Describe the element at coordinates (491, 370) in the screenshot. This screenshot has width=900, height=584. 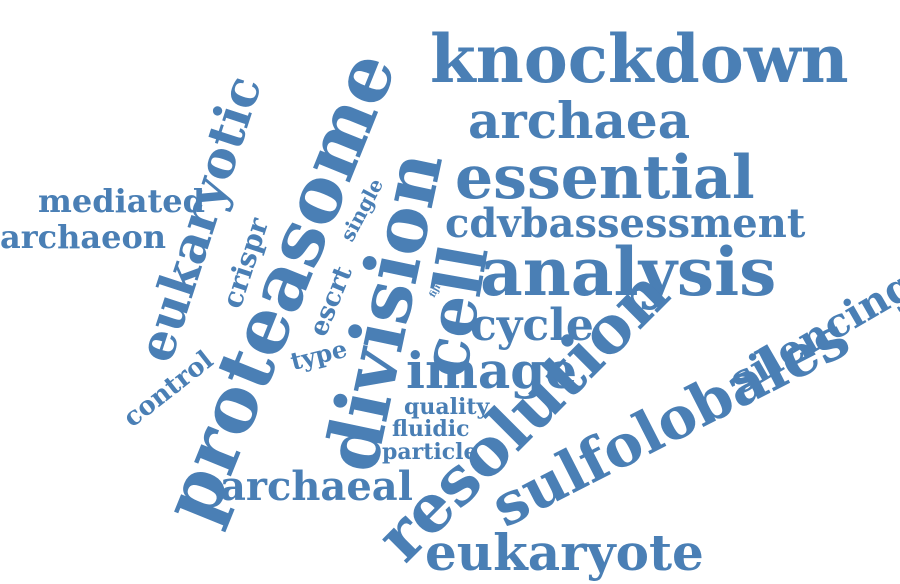
I see `word-image: image` at that location.